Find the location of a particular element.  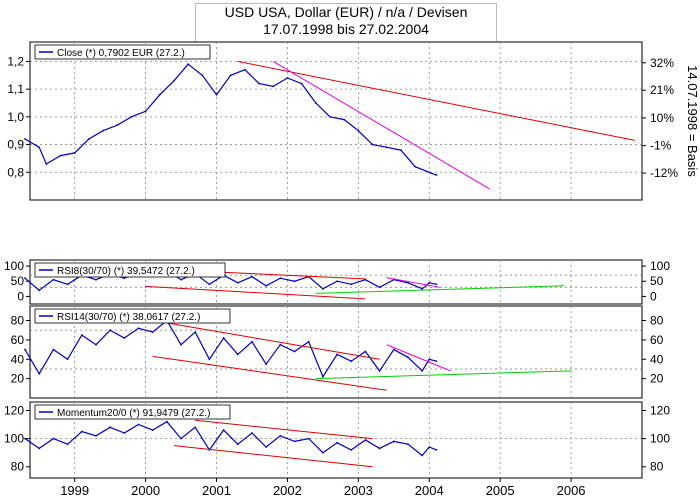

left-tick-label-2-1: 40 is located at coordinates (18, 359).